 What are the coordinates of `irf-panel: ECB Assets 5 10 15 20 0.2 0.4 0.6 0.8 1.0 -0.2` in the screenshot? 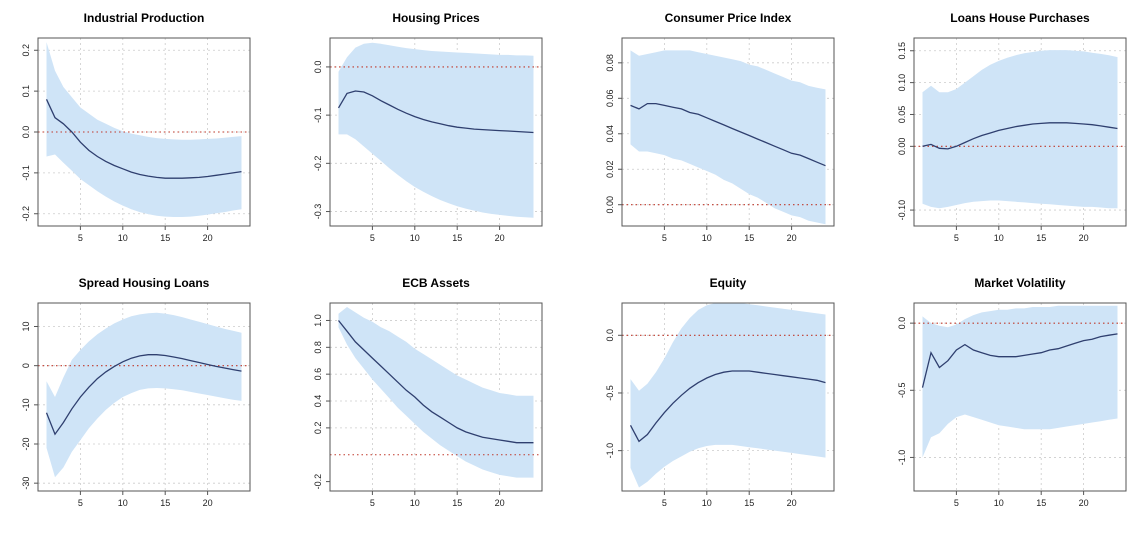 It's located at (428, 392).